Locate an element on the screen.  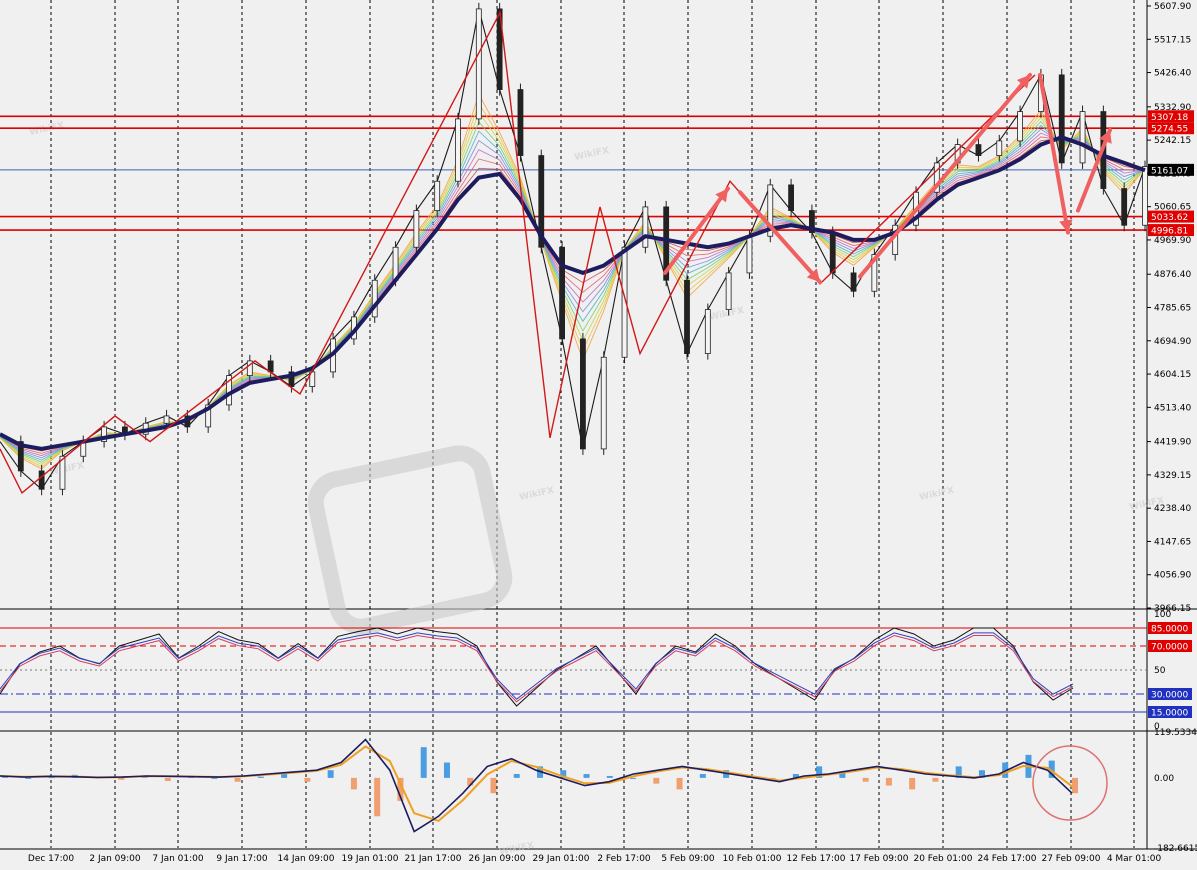
time-tick-label: 29 Jan 01:00 is located at coordinates (561, 859).